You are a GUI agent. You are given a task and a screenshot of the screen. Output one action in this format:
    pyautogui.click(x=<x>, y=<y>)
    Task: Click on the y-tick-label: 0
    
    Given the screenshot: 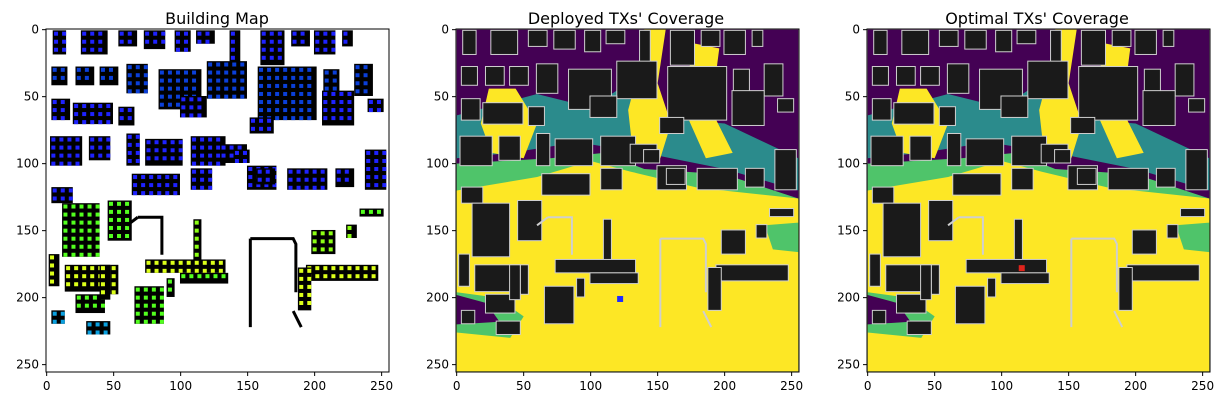 What is the action you would take?
    pyautogui.click(x=35, y=30)
    